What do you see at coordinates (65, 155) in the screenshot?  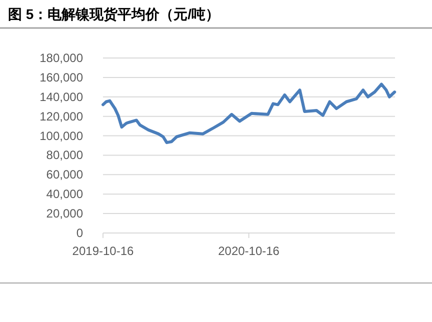 I see `y-tick-label: 80,000` at bounding box center [65, 155].